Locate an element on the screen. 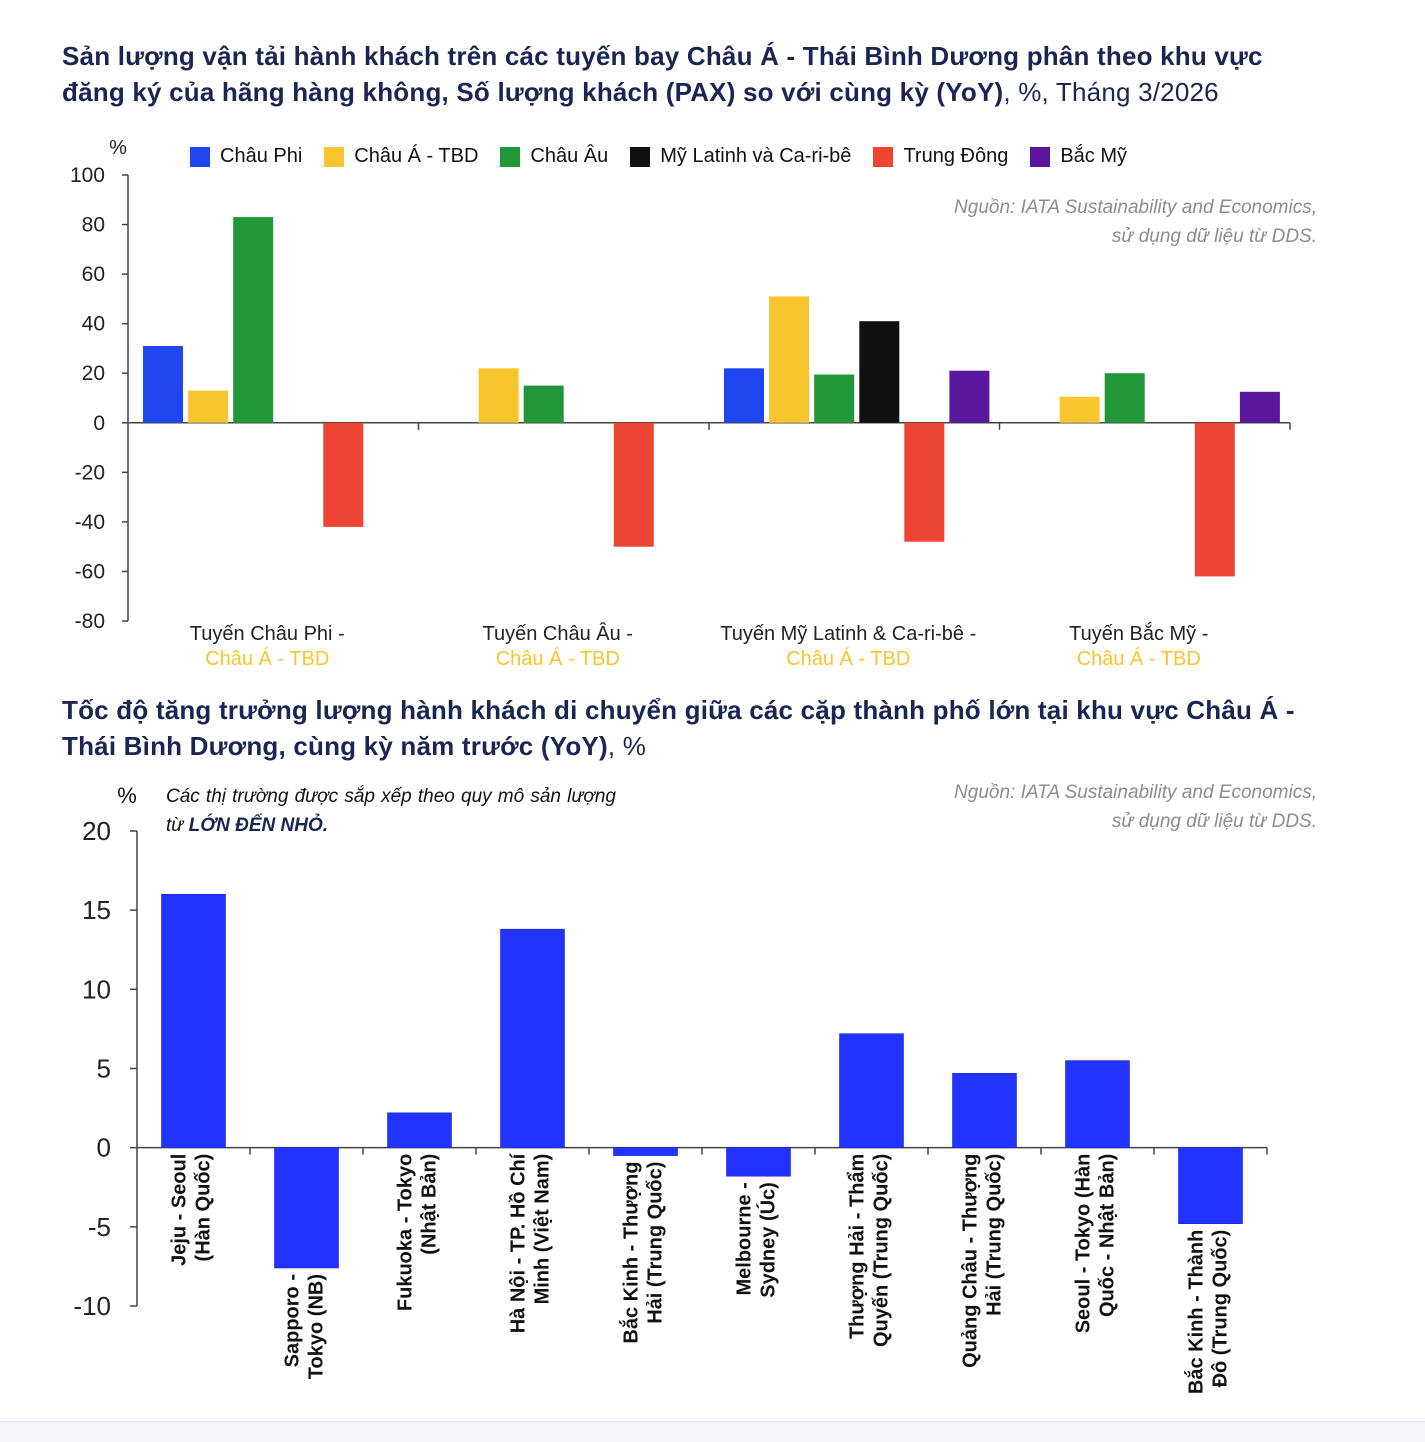 The height and width of the screenshot is (1442, 1425). legend-label: Mỹ Latinh và Ca-ri-bê is located at coordinates (756, 156).